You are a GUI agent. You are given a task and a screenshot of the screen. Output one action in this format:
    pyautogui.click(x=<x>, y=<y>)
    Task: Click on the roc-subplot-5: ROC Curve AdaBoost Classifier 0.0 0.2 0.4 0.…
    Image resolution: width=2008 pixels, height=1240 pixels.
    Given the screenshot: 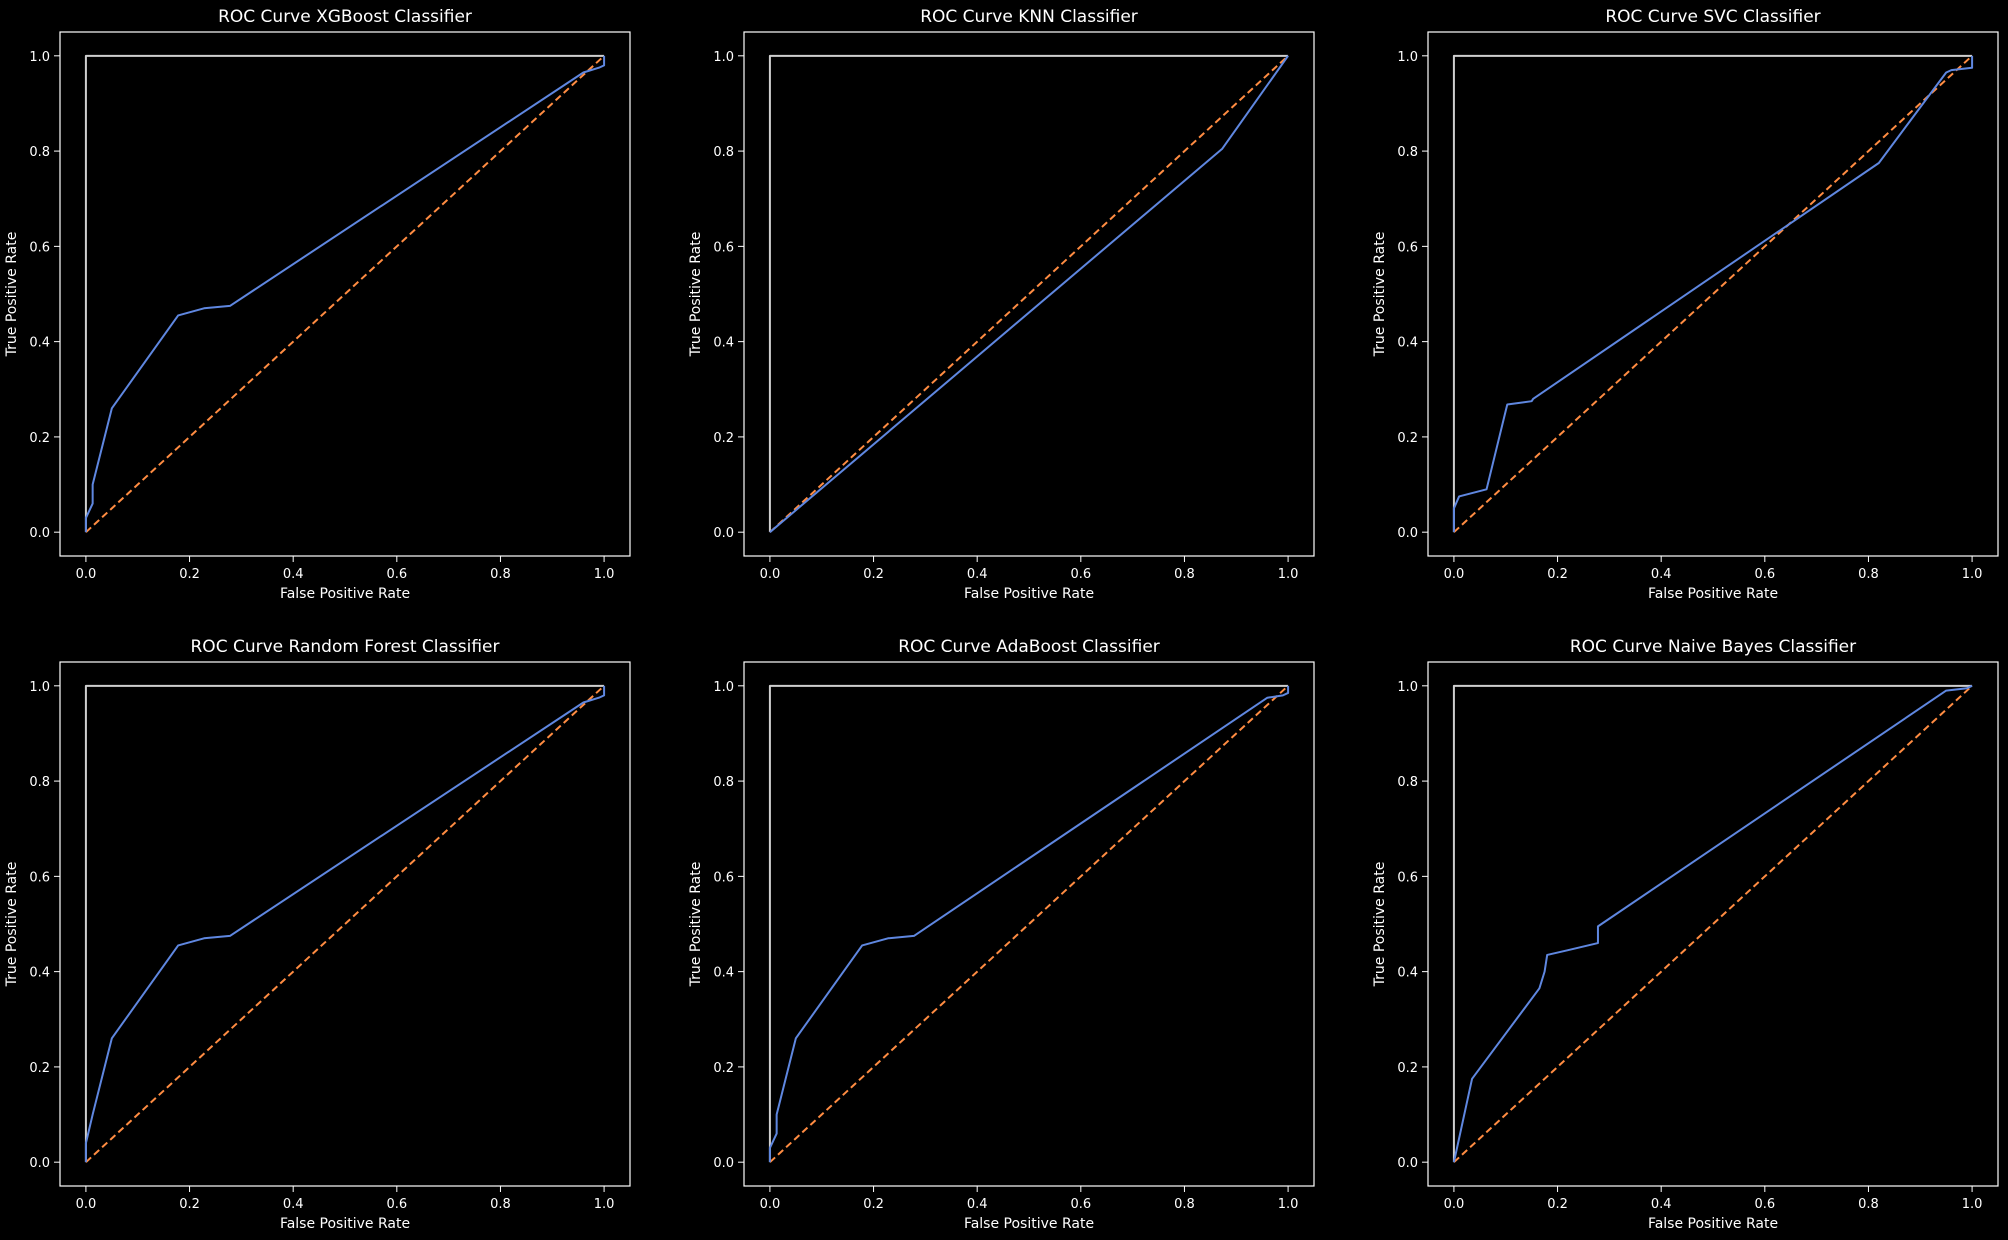 What is the action you would take?
    pyautogui.click(x=1001, y=934)
    